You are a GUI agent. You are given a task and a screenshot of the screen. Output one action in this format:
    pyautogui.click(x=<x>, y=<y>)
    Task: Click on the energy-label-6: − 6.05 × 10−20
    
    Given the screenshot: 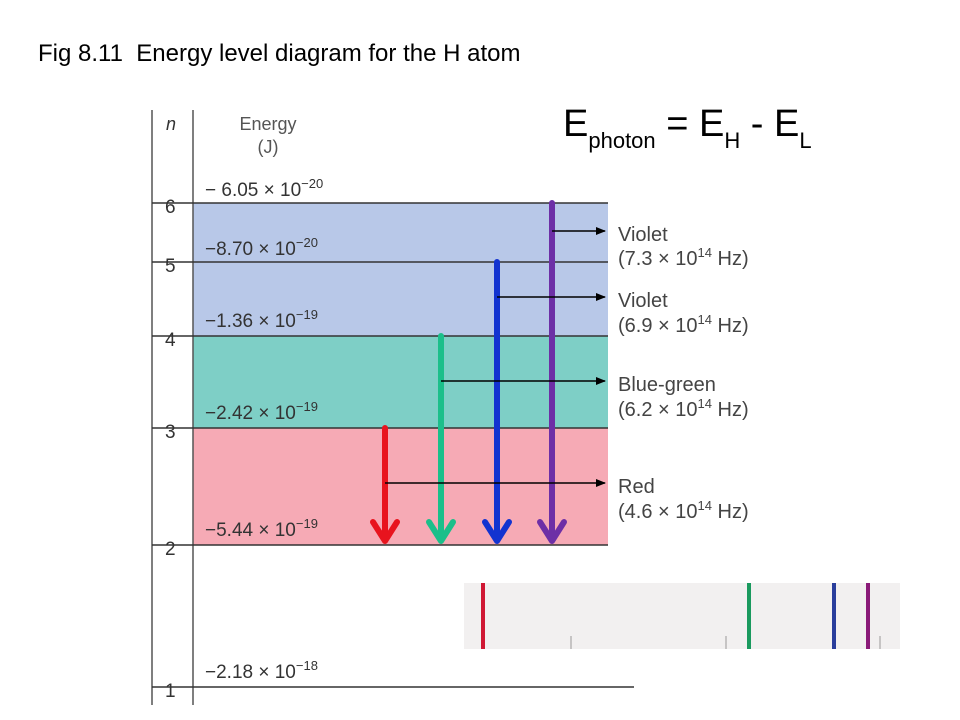 What is the action you would take?
    pyautogui.click(x=264, y=188)
    